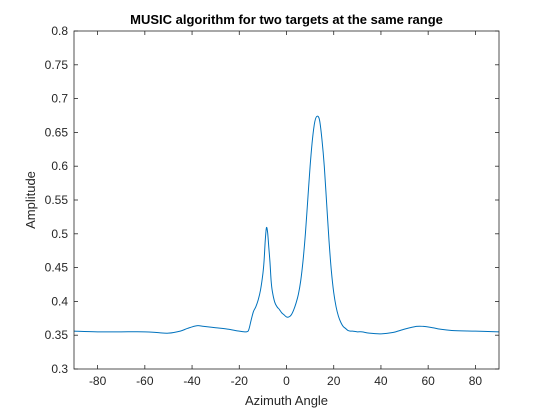  What do you see at coordinates (334, 381) in the screenshot?
I see `x-tick-label: 20` at bounding box center [334, 381].